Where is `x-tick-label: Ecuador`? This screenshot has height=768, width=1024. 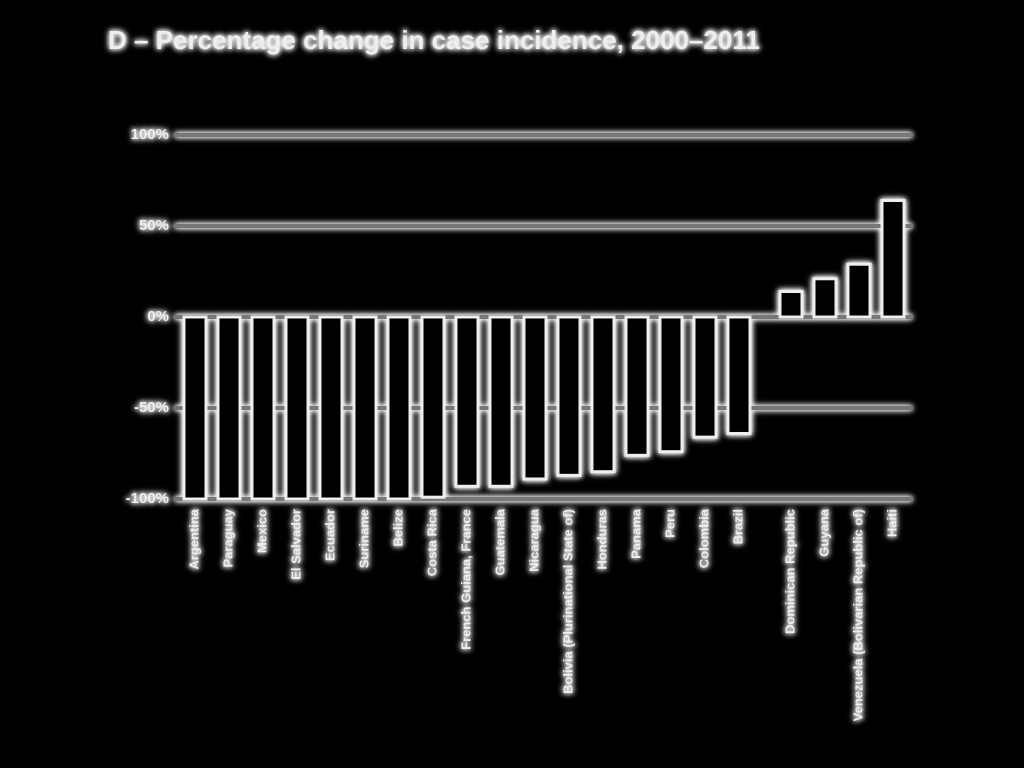 x-tick-label: Ecuador is located at coordinates (329, 535).